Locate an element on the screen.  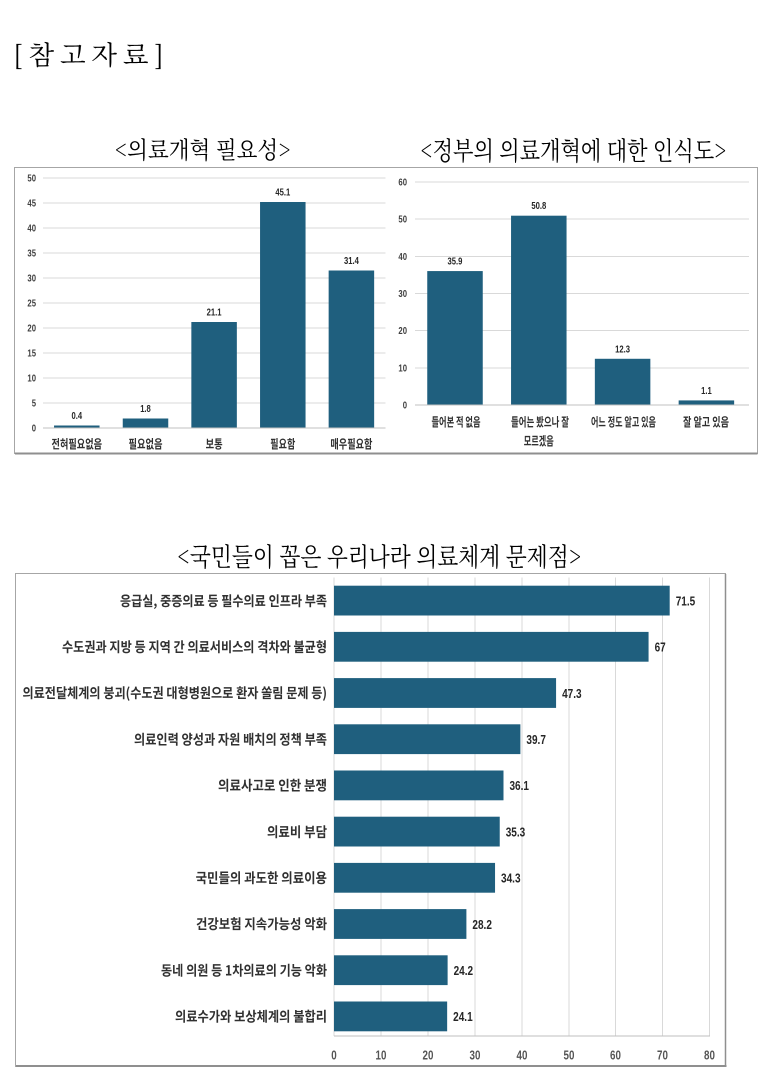
svg-text: <정부의 의료개혁에 대한 인식도> is located at coordinates (573, 149).